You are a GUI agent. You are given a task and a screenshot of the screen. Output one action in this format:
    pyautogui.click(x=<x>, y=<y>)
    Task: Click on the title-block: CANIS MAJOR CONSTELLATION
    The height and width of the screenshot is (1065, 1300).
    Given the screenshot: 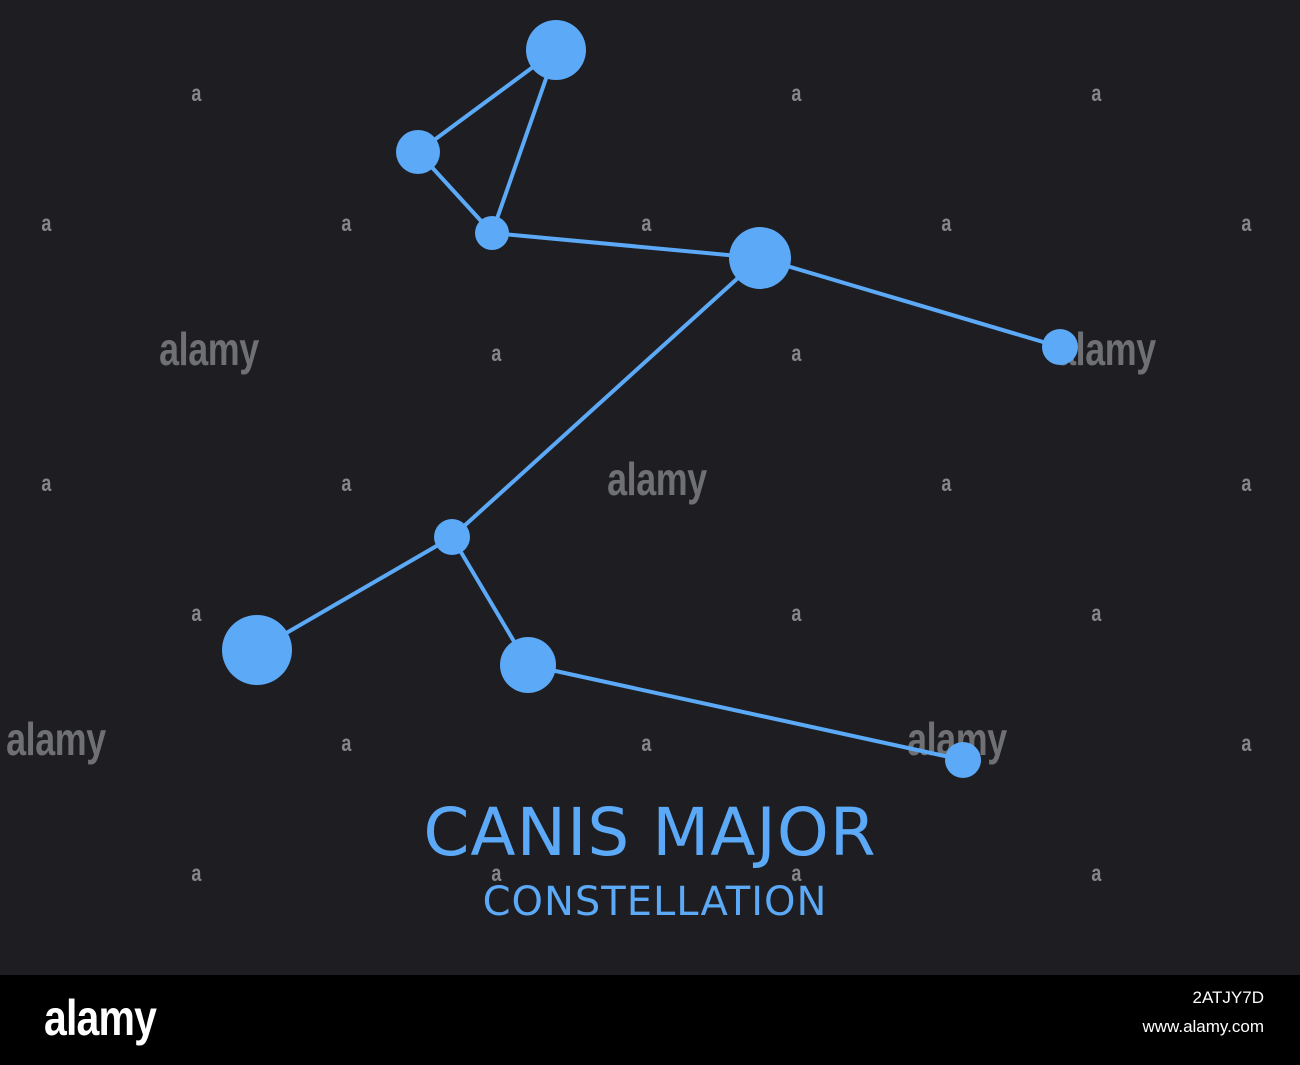 What is the action you would take?
    pyautogui.click(x=650, y=857)
    